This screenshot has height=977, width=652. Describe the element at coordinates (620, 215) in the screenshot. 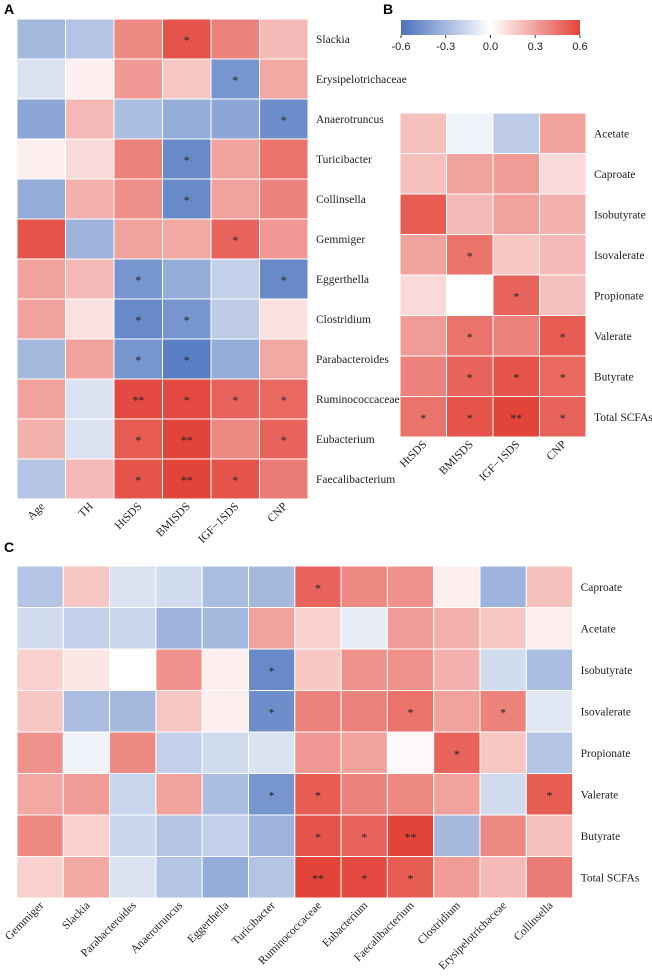

I see `heatmap-b-row-label: Isobutyrate` at that location.